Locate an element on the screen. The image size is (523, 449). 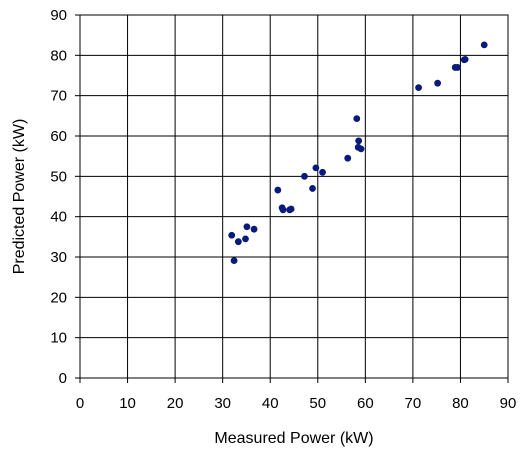
x-tick-label: 30 is located at coordinates (222, 403).